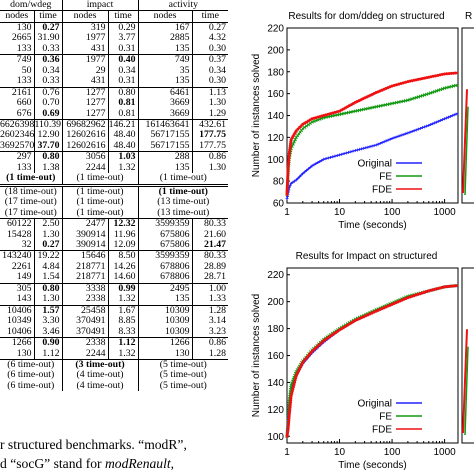 The image size is (474, 474). Describe the element at coordinates (467, 355) in the screenshot. I see `partial-plot-frame` at that location.